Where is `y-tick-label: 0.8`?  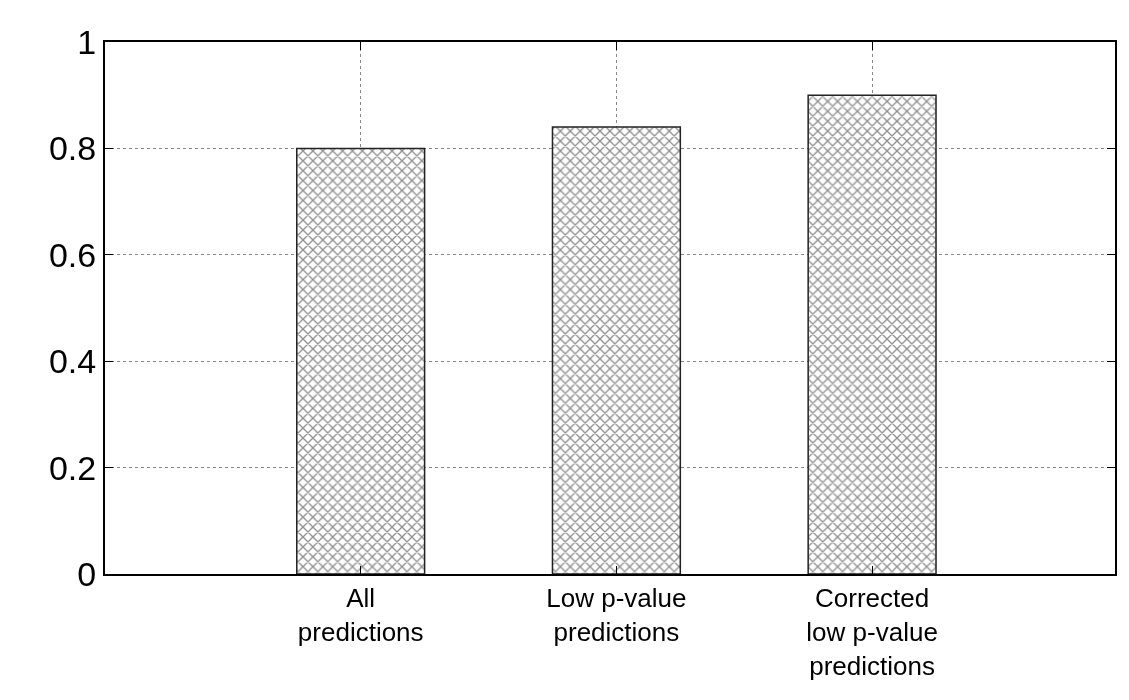
y-tick-label: 0.8 is located at coordinates (72, 148).